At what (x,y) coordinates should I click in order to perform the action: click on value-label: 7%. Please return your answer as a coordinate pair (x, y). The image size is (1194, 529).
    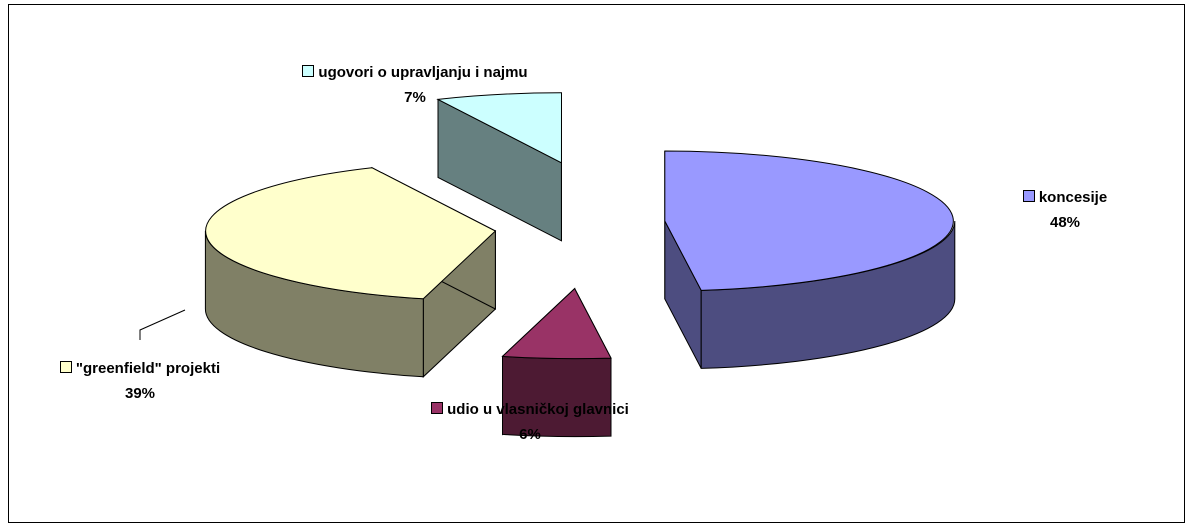
    Looking at the image, I should click on (415, 97).